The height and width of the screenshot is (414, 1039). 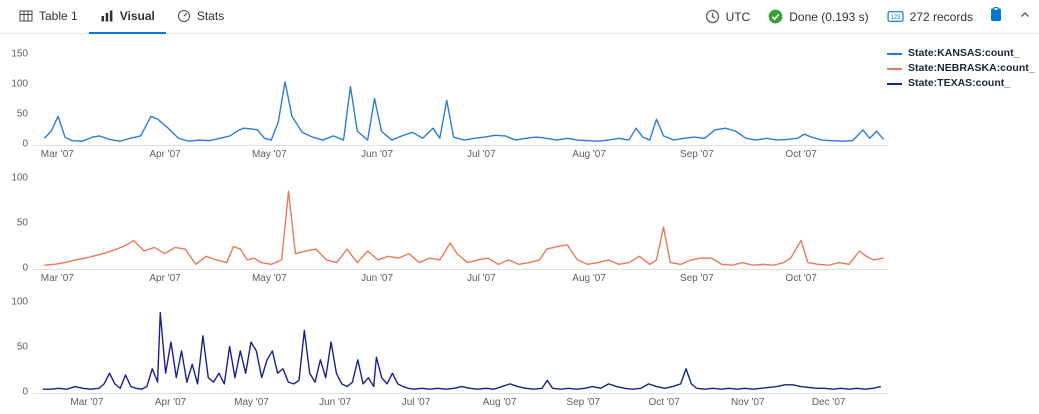 What do you see at coordinates (828, 402) in the screenshot?
I see `x-tick-label: Dec '07` at bounding box center [828, 402].